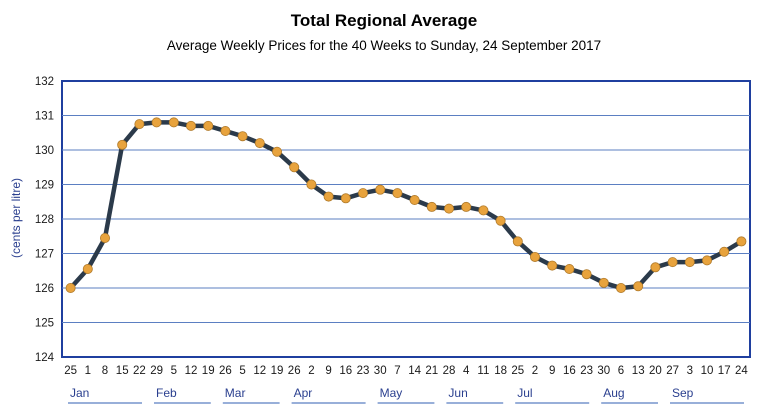 This screenshot has height=409, width=768. I want to click on month-label: Apr, so click(303, 393).